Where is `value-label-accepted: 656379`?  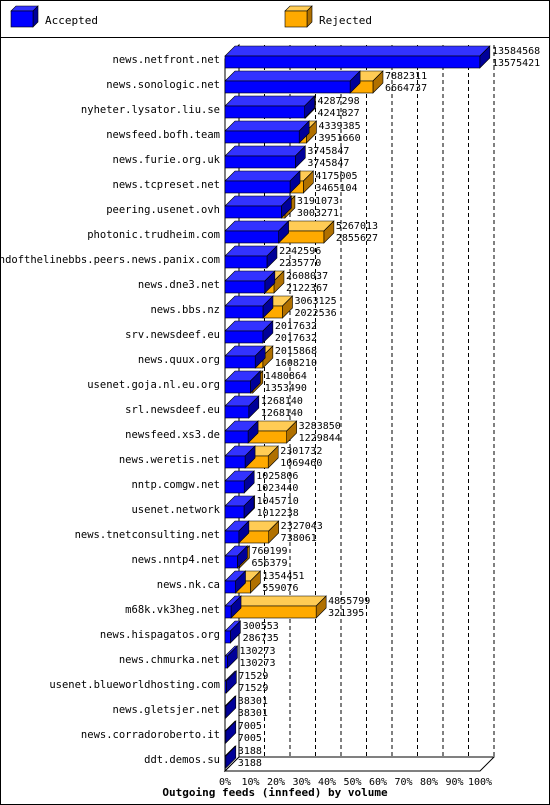 value-label-accepted: 656379 is located at coordinates (269, 563).